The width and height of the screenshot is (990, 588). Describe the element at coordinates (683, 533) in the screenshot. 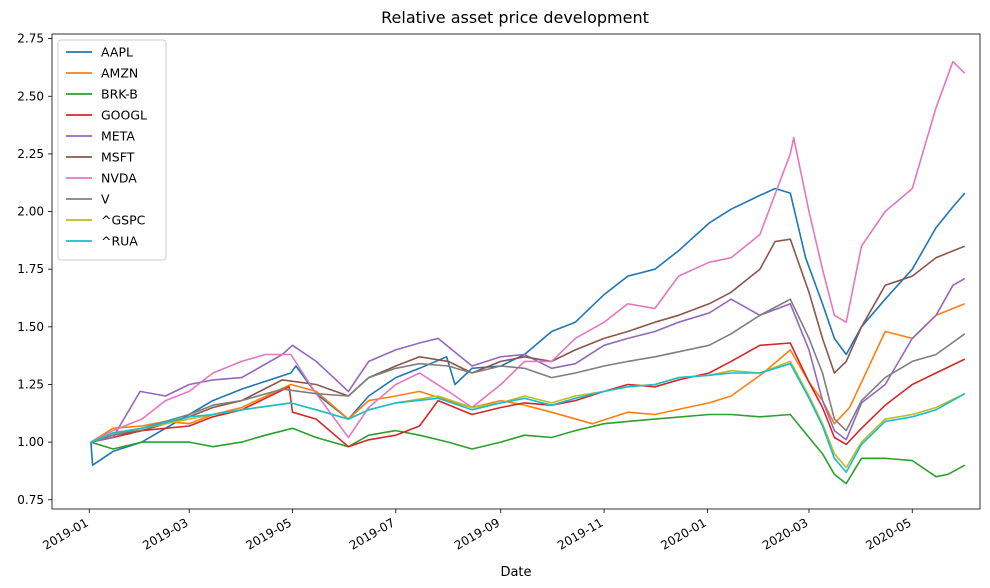

I see `x-tick-label: 2020-01` at that location.